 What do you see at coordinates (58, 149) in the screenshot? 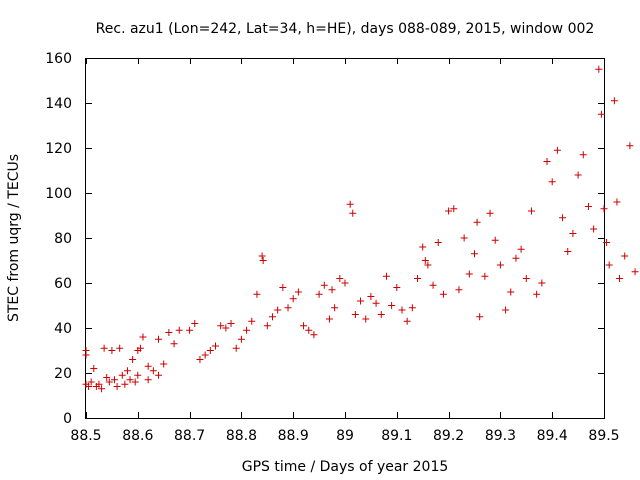
I see `y-tick-label: 120` at bounding box center [58, 149].